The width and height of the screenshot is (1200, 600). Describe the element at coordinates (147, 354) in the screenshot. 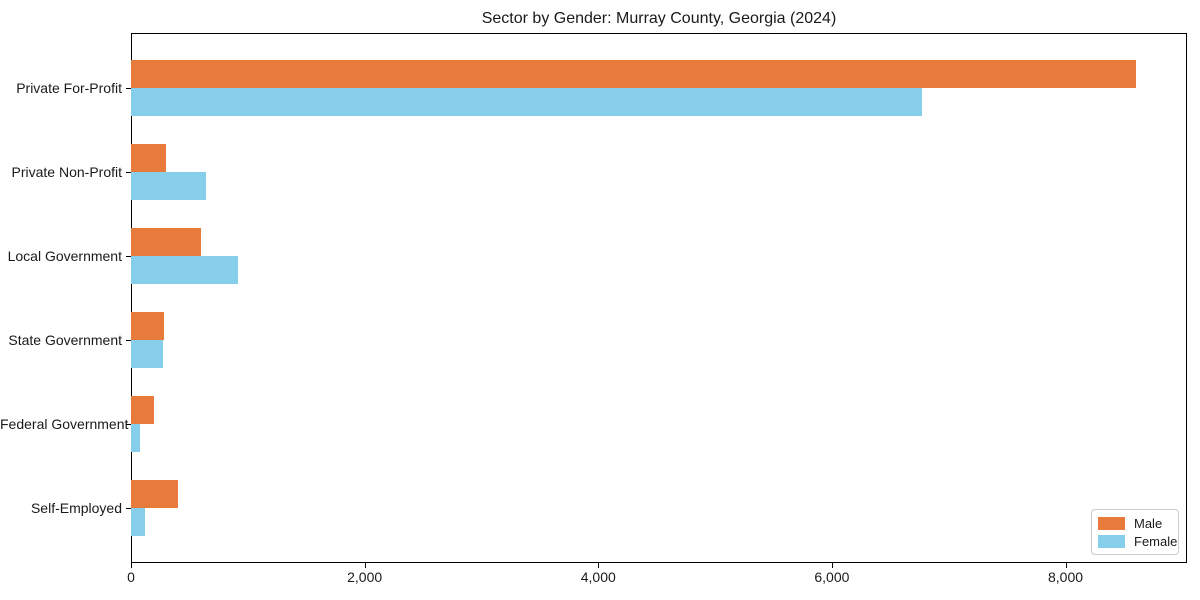

I see `bar-female-state-government` at that location.